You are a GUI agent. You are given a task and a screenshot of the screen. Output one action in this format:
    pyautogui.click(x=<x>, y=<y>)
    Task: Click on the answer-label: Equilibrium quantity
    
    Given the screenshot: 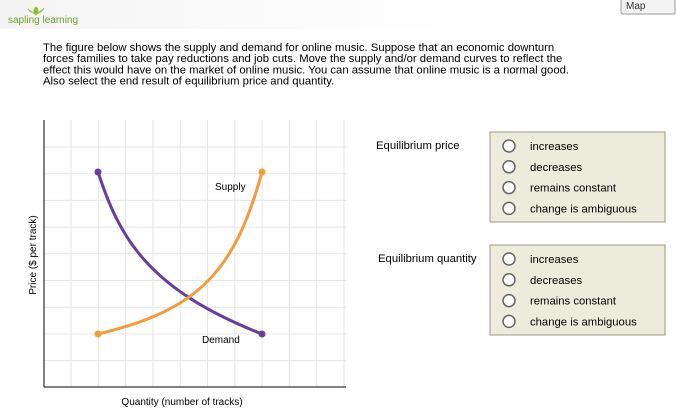 What is the action you would take?
    pyautogui.click(x=427, y=259)
    